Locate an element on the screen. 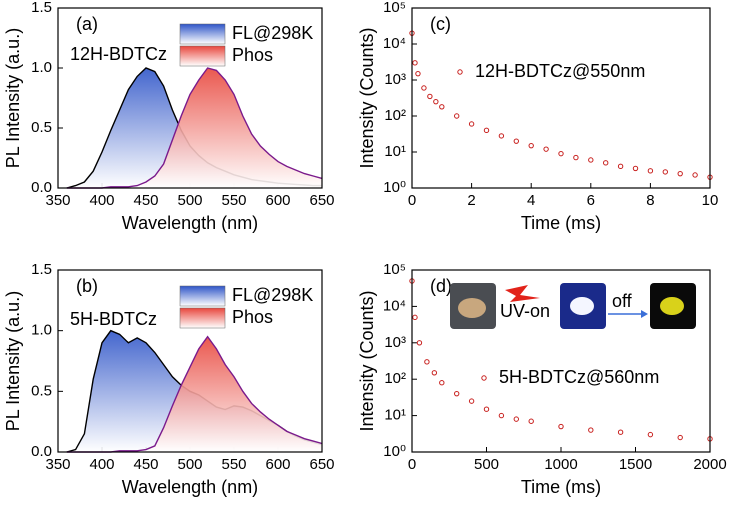 The height and width of the screenshot is (509, 736). x-tick-label: 10 is located at coordinates (710, 200).